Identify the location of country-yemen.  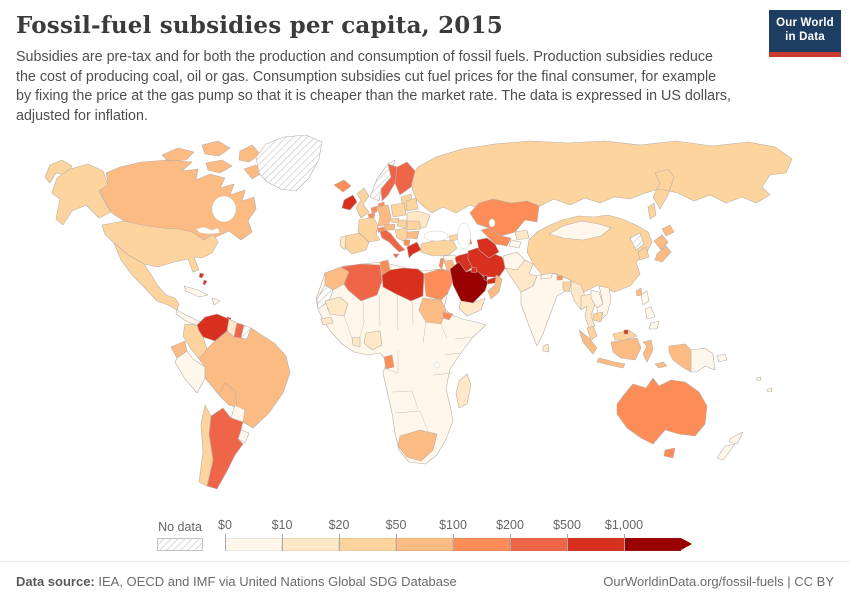
(472, 307).